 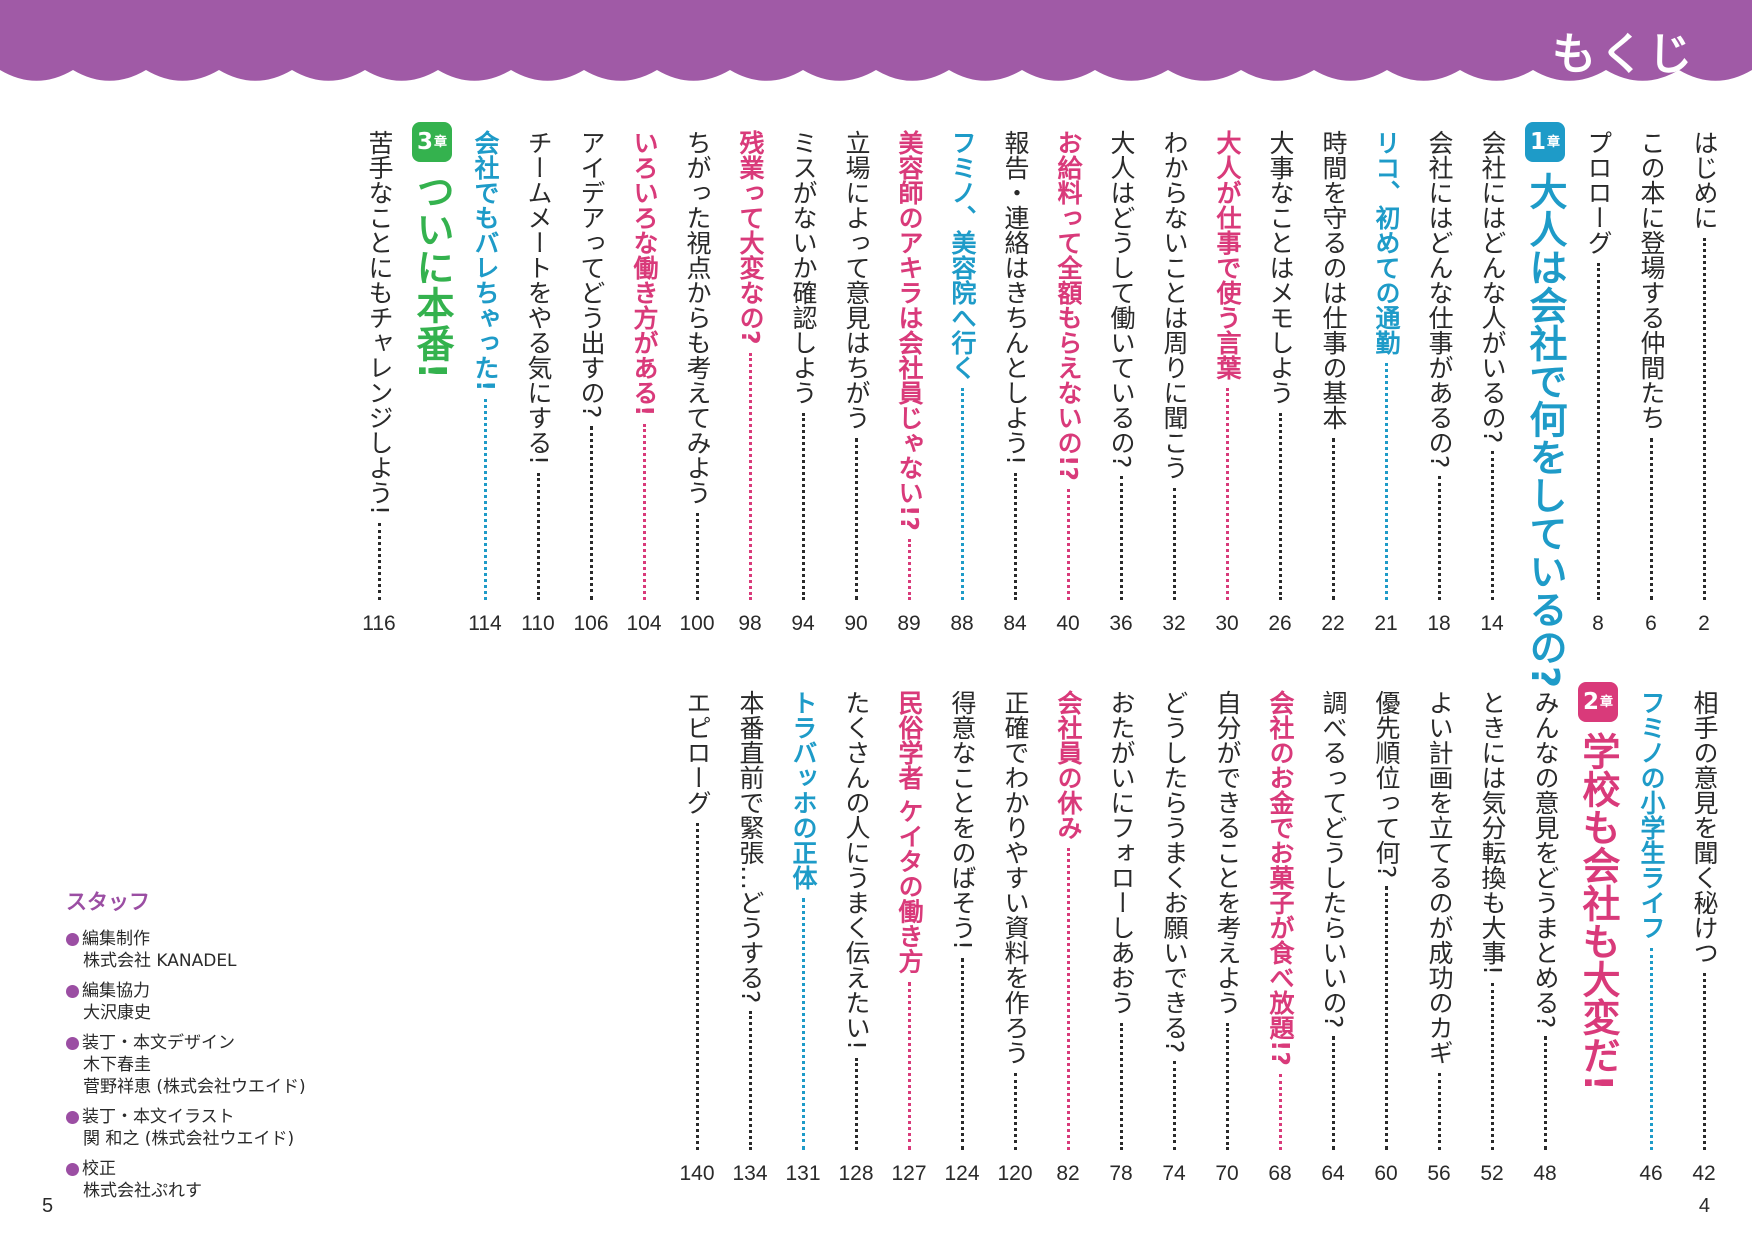 I want to click on toc-entry: 得意なことをのばそう! 124, so click(x=962, y=938).